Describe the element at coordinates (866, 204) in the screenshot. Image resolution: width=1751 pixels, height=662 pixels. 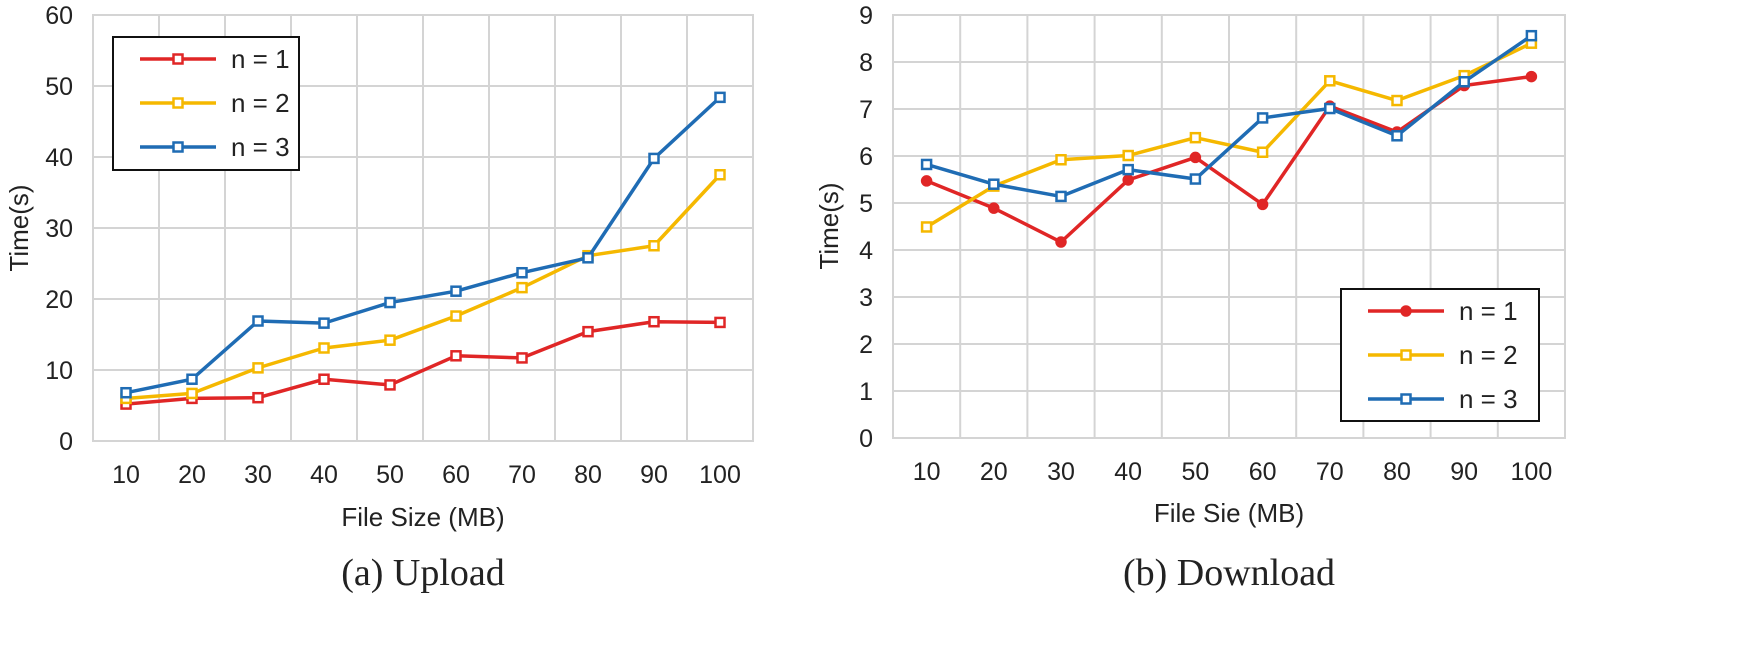
I see `download-y-tick-label: 5` at that location.